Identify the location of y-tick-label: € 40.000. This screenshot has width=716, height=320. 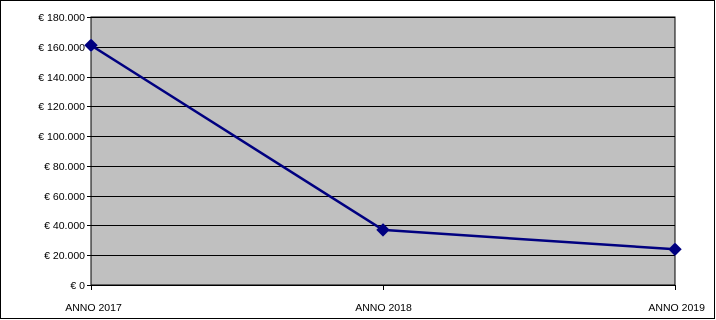
(64, 226).